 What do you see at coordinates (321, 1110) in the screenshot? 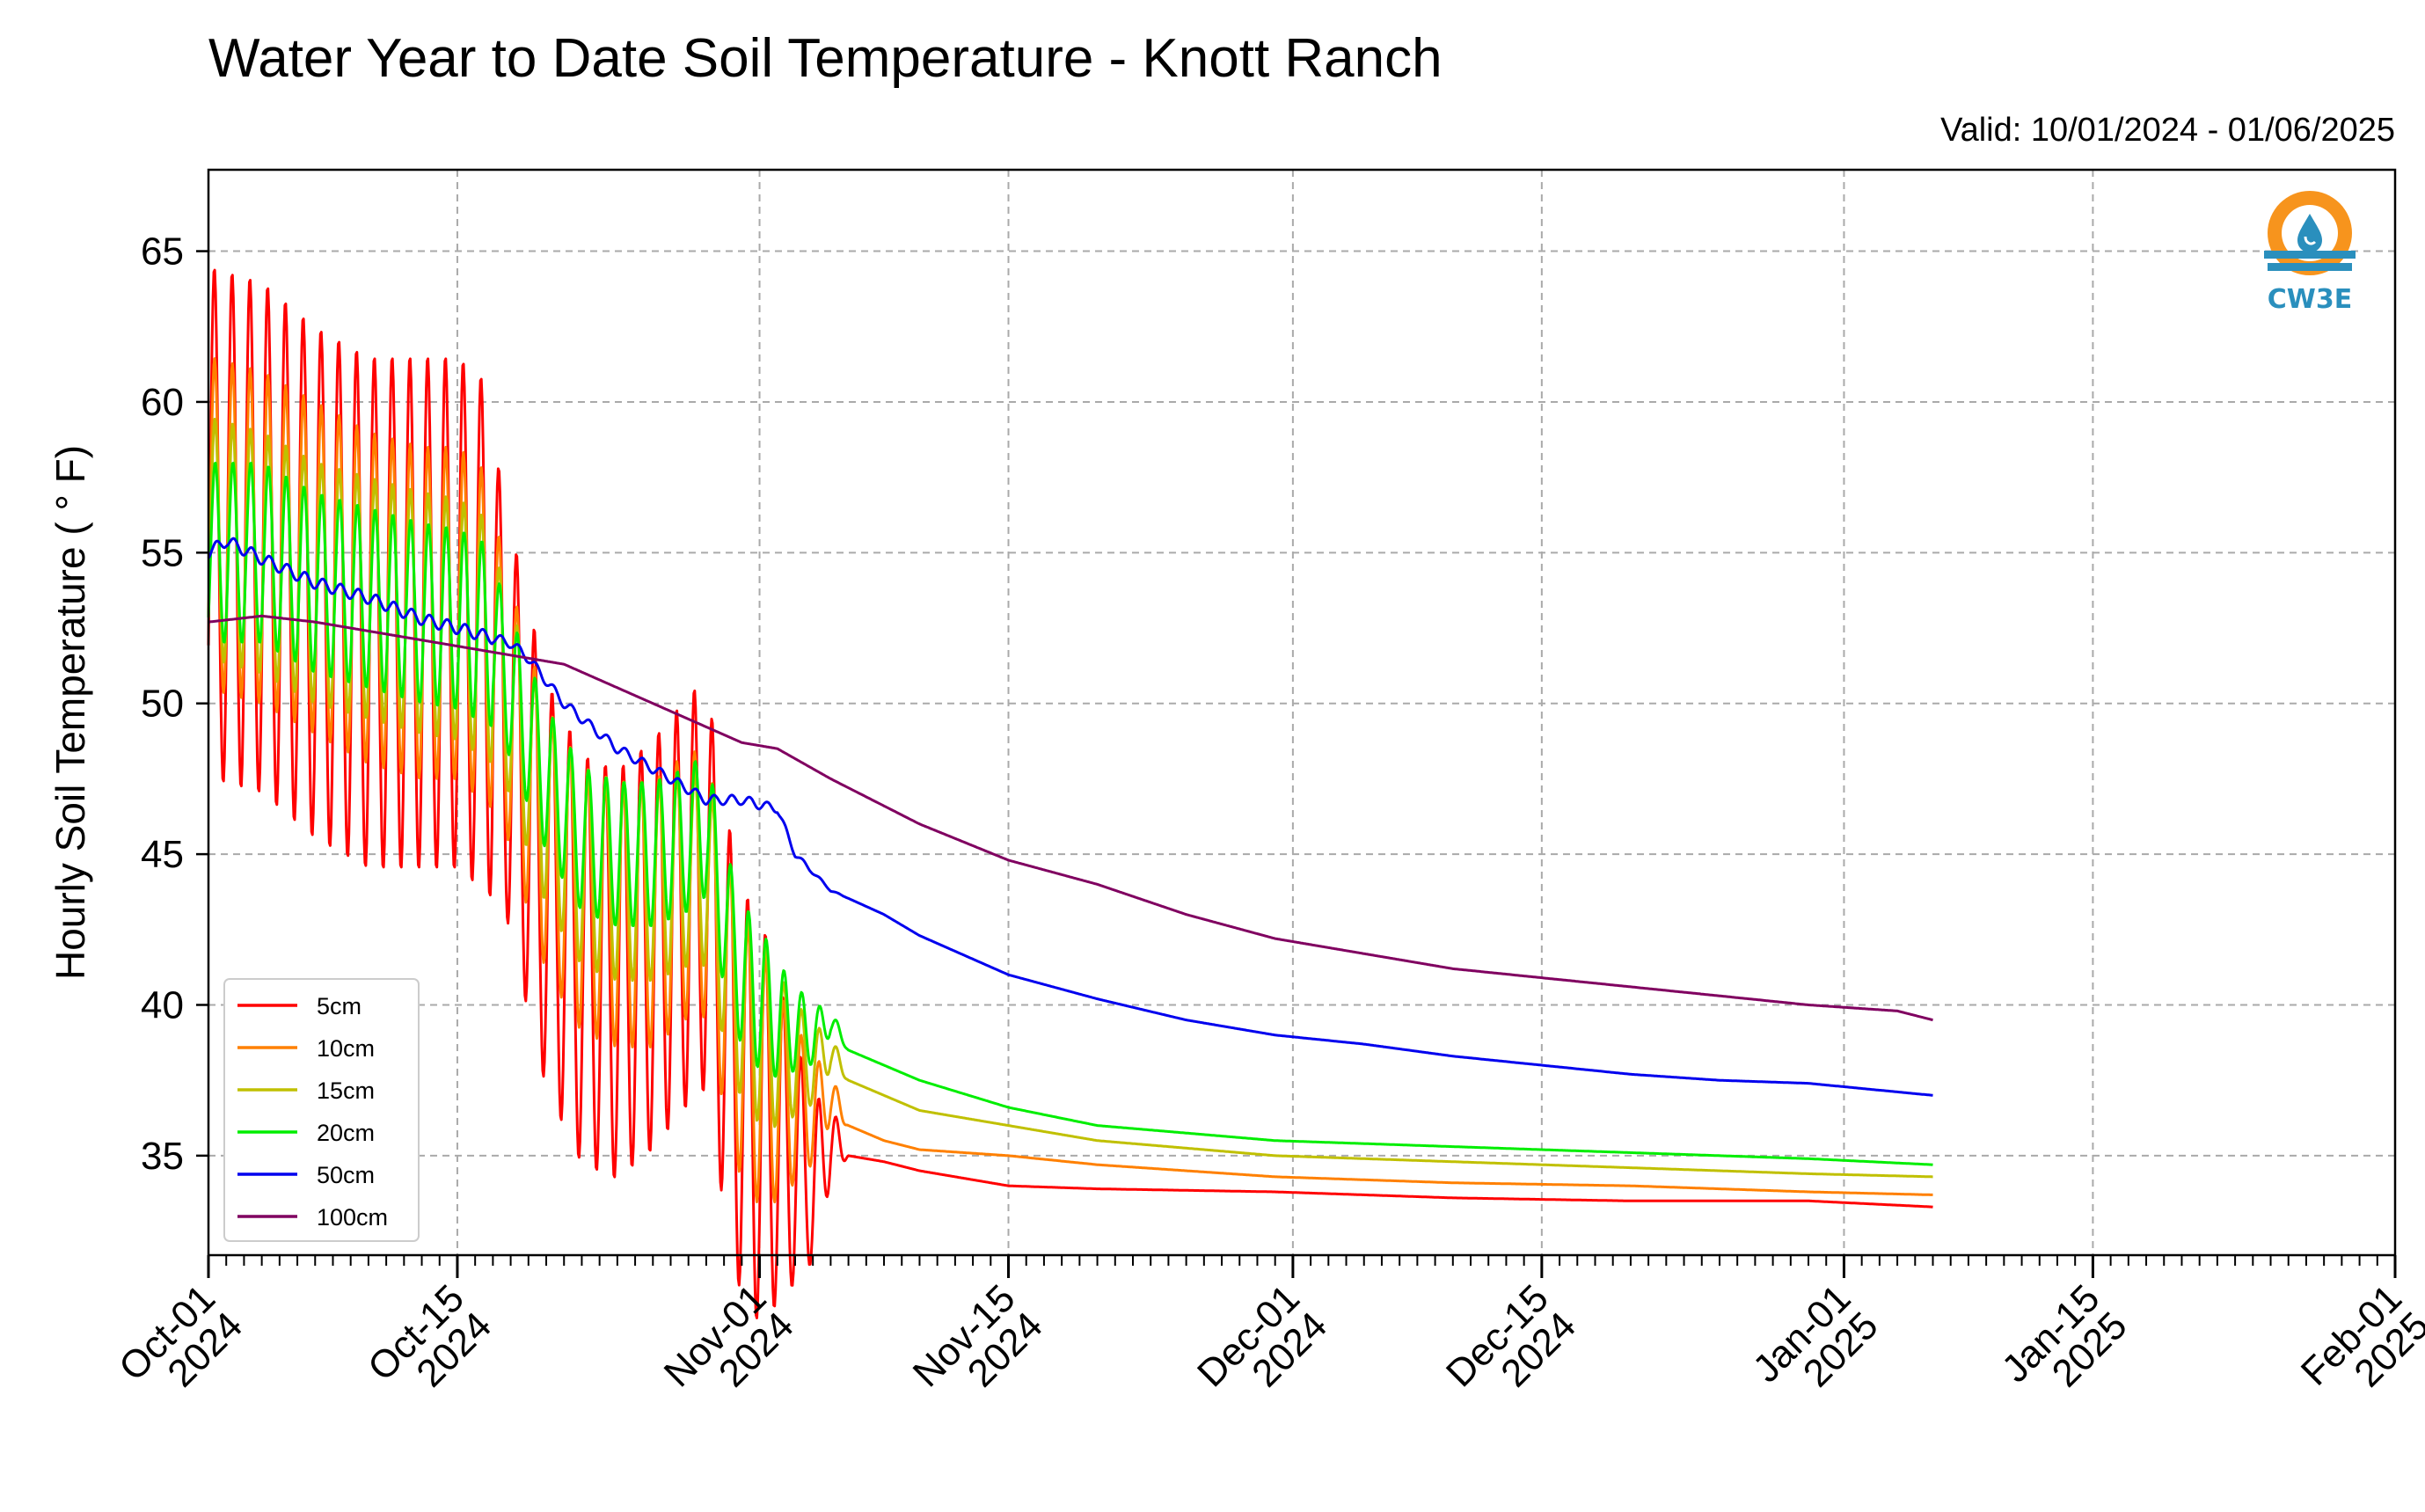
I see `legend: 5cm 10cm 15cm 20cm 50cm 100cm` at bounding box center [321, 1110].